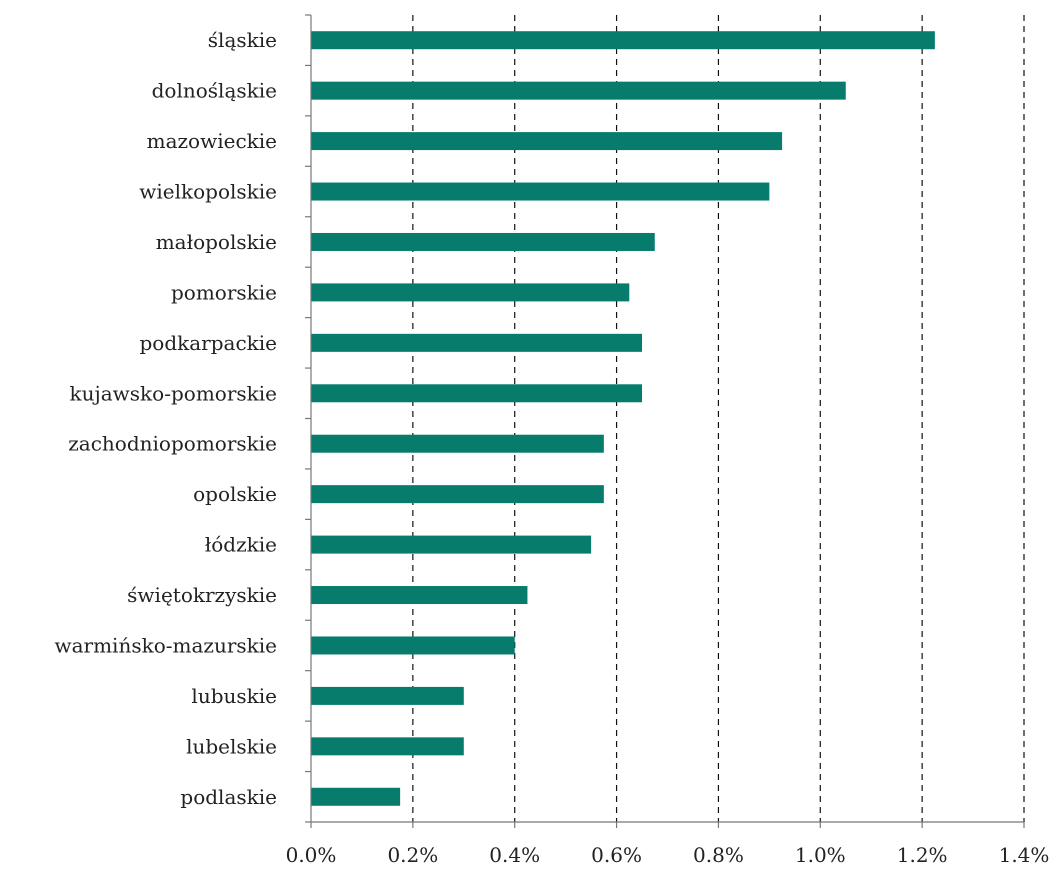 This screenshot has width=1055, height=873. I want to click on category-label: podkarpackie, so click(208, 343).